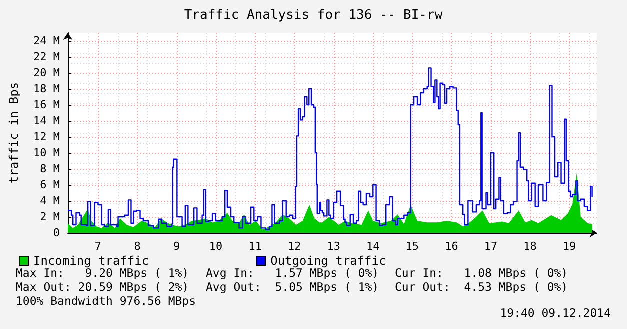 Image resolution: width=627 pixels, height=329 pixels. I want to click on x-tick-label: 11, so click(255, 246).